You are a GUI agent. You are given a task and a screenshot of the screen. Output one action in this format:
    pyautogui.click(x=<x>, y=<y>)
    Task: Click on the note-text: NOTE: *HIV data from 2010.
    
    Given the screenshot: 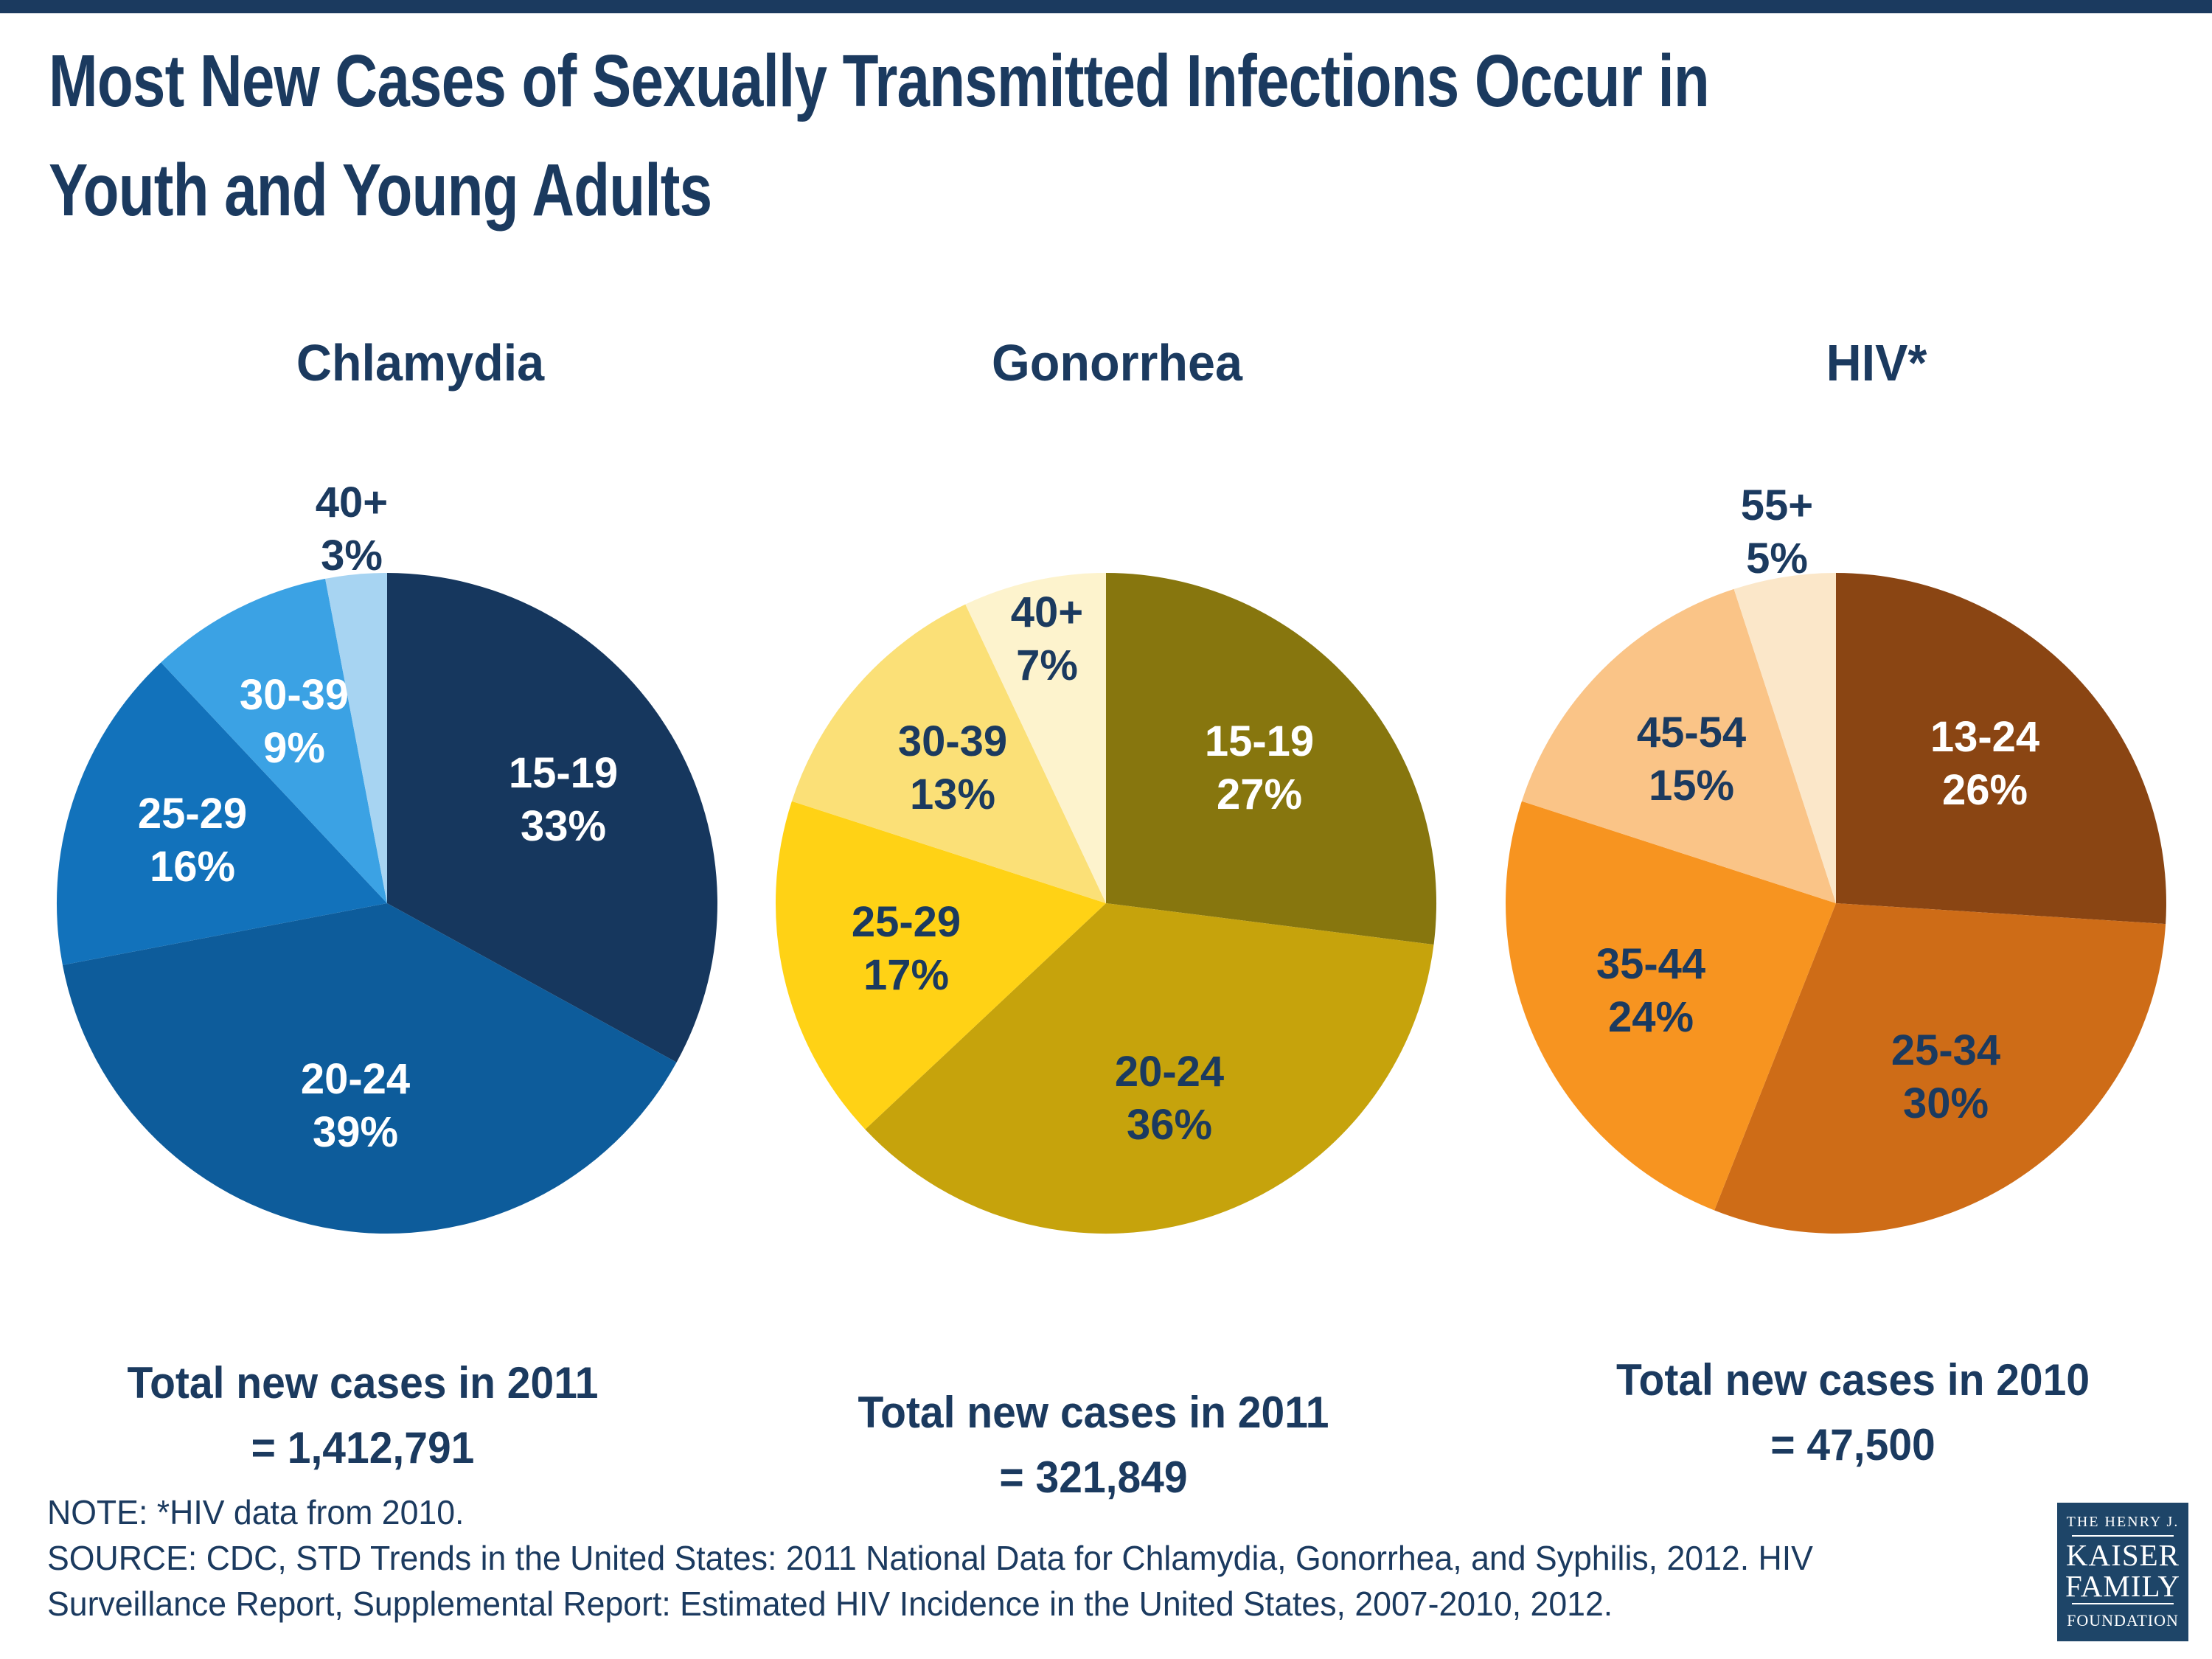 What is the action you would take?
    pyautogui.click(x=256, y=1512)
    